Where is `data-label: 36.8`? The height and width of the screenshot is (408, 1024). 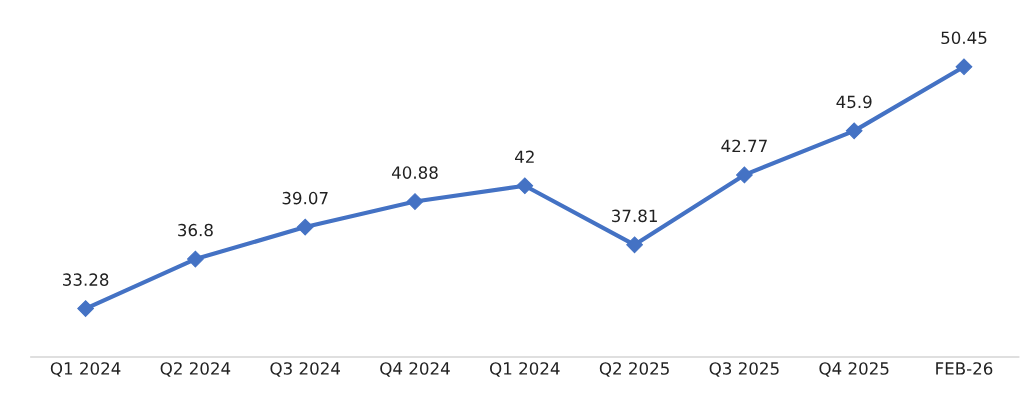
data-label: 36.8 is located at coordinates (195, 230).